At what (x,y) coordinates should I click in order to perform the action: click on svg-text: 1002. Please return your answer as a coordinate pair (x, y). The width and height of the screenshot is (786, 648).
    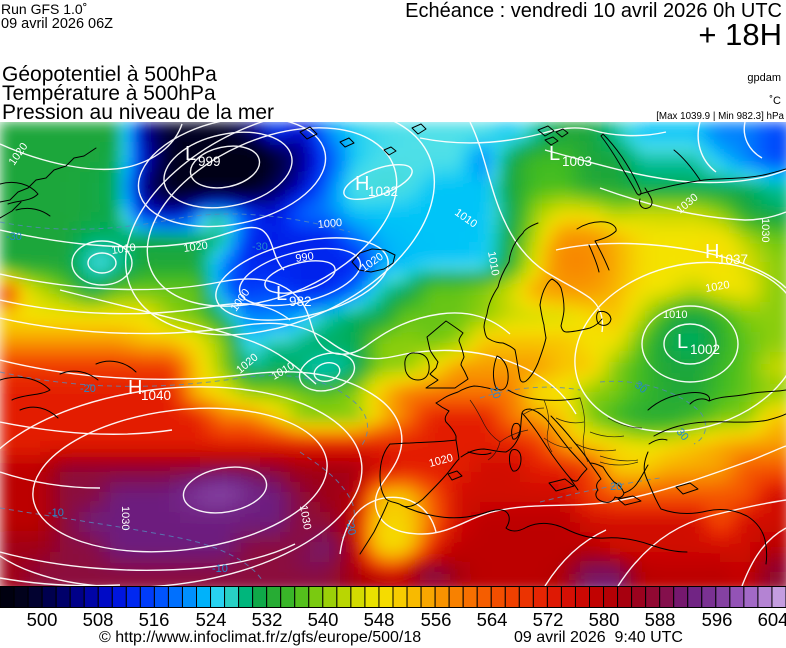
    Looking at the image, I should click on (705, 349).